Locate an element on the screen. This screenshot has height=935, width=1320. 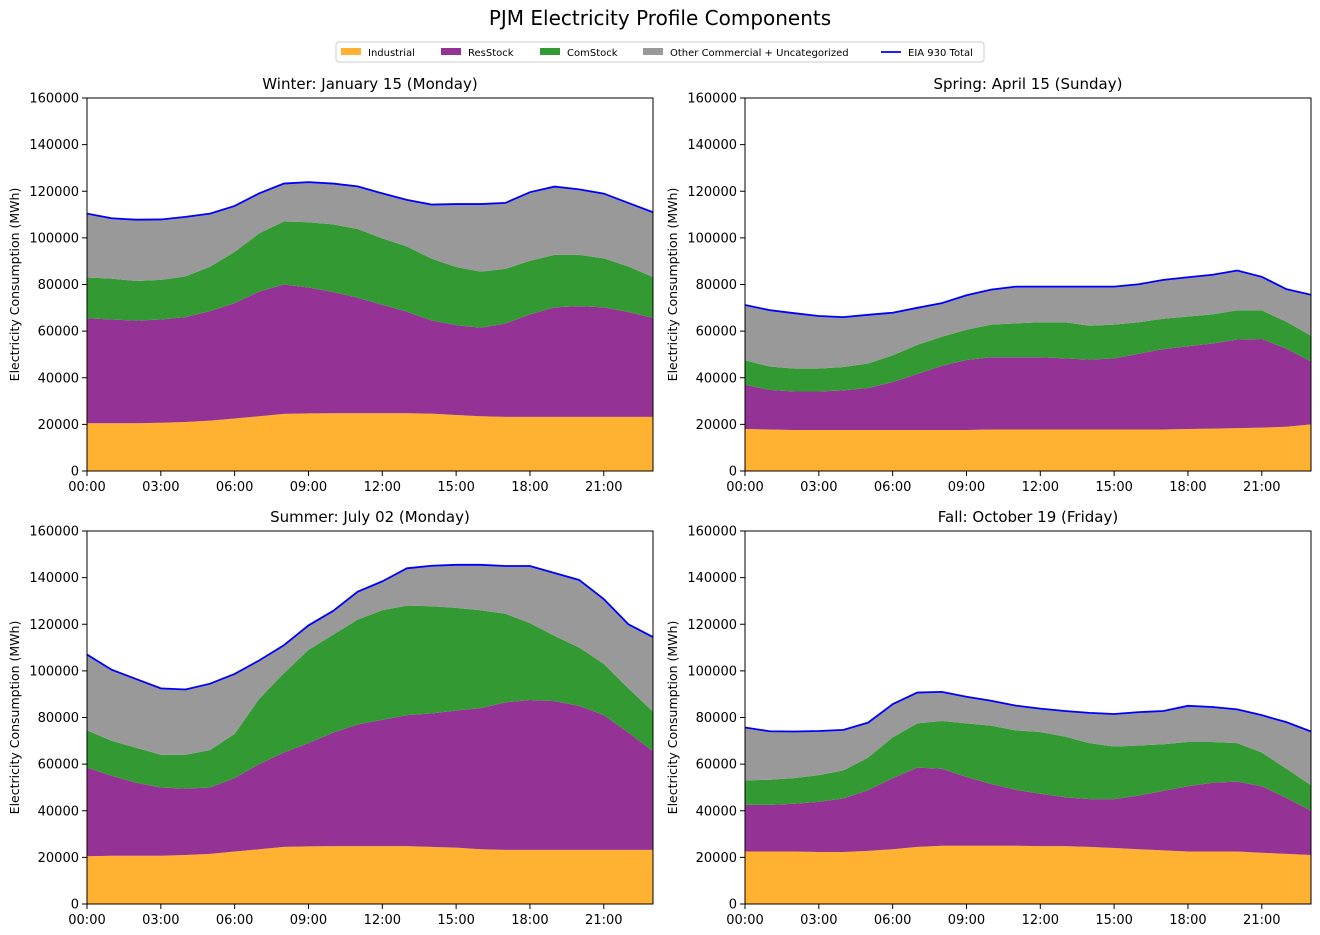
panel-title: Spring: April 15 (Sunday) is located at coordinates (1028, 84).